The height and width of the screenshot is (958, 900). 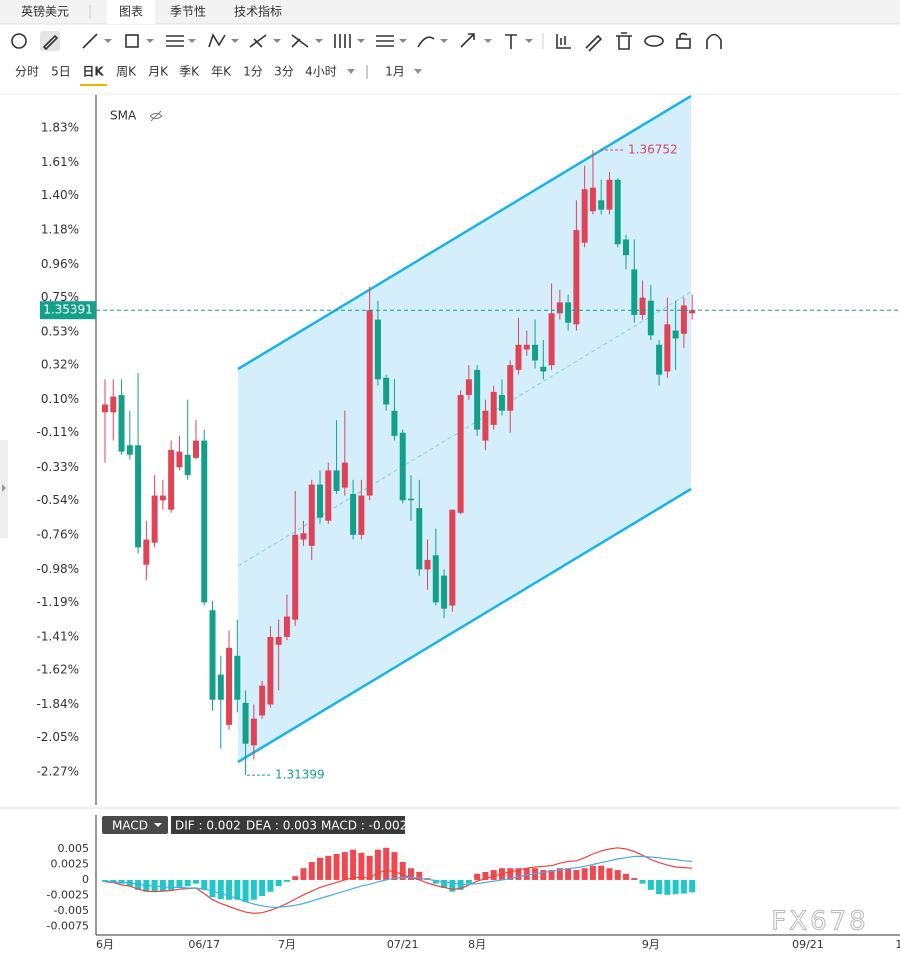 What do you see at coordinates (395, 72) in the screenshot?
I see `range-select: 1月` at bounding box center [395, 72].